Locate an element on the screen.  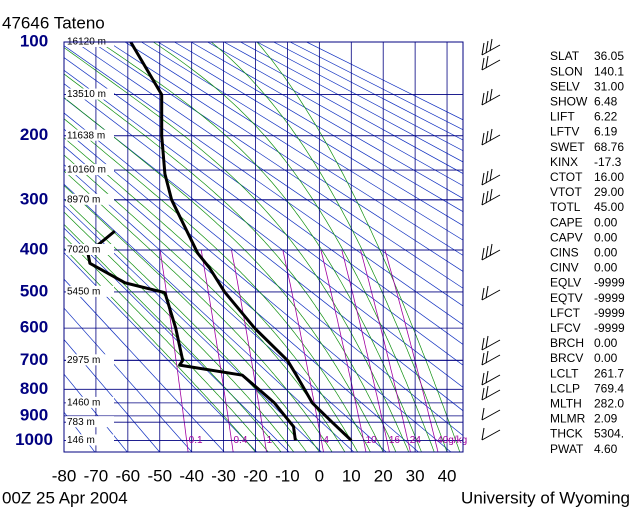
index-name: LIFT is located at coordinates (562, 117).